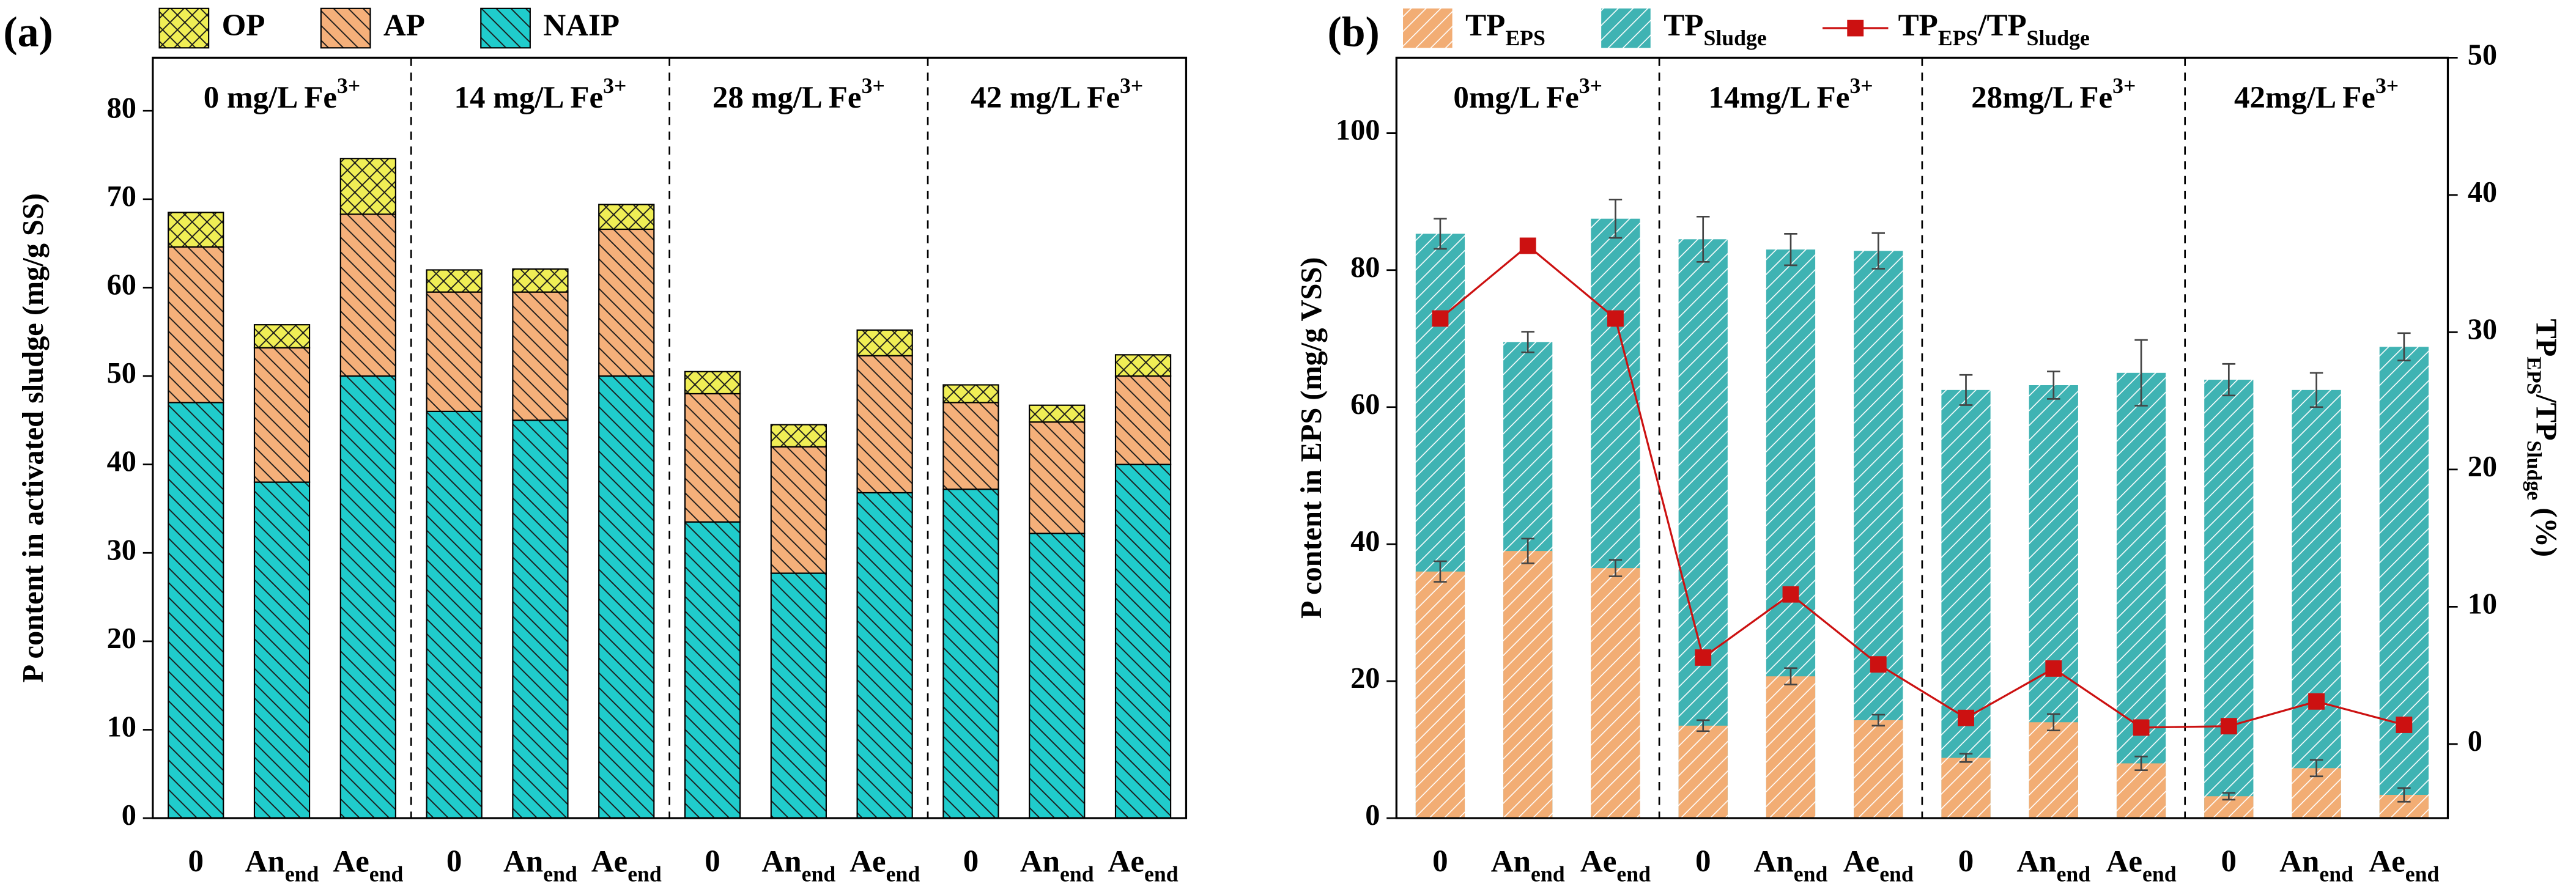 The image size is (2576, 889). Describe the element at coordinates (121, 550) in the screenshot. I see `y-tick-label: 30` at that location.